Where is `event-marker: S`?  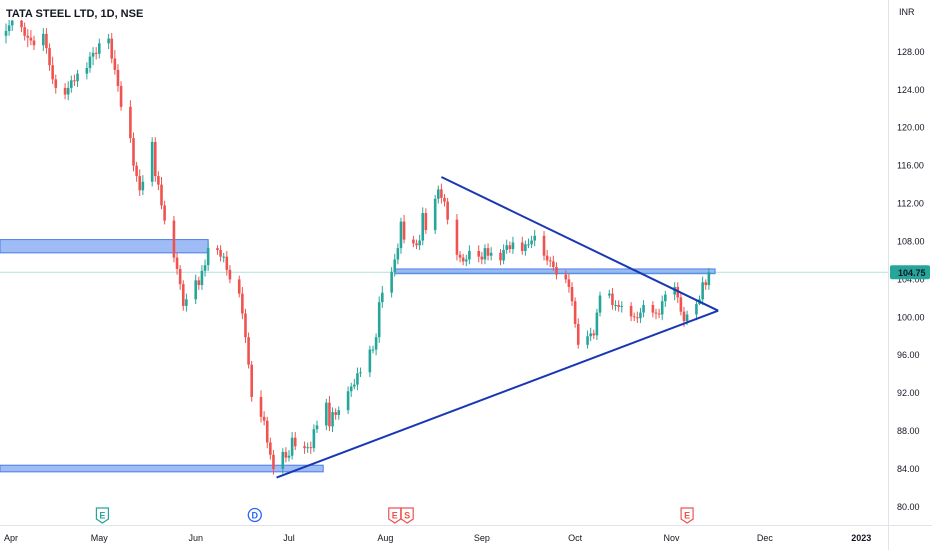
event-marker: S is located at coordinates (407, 515).